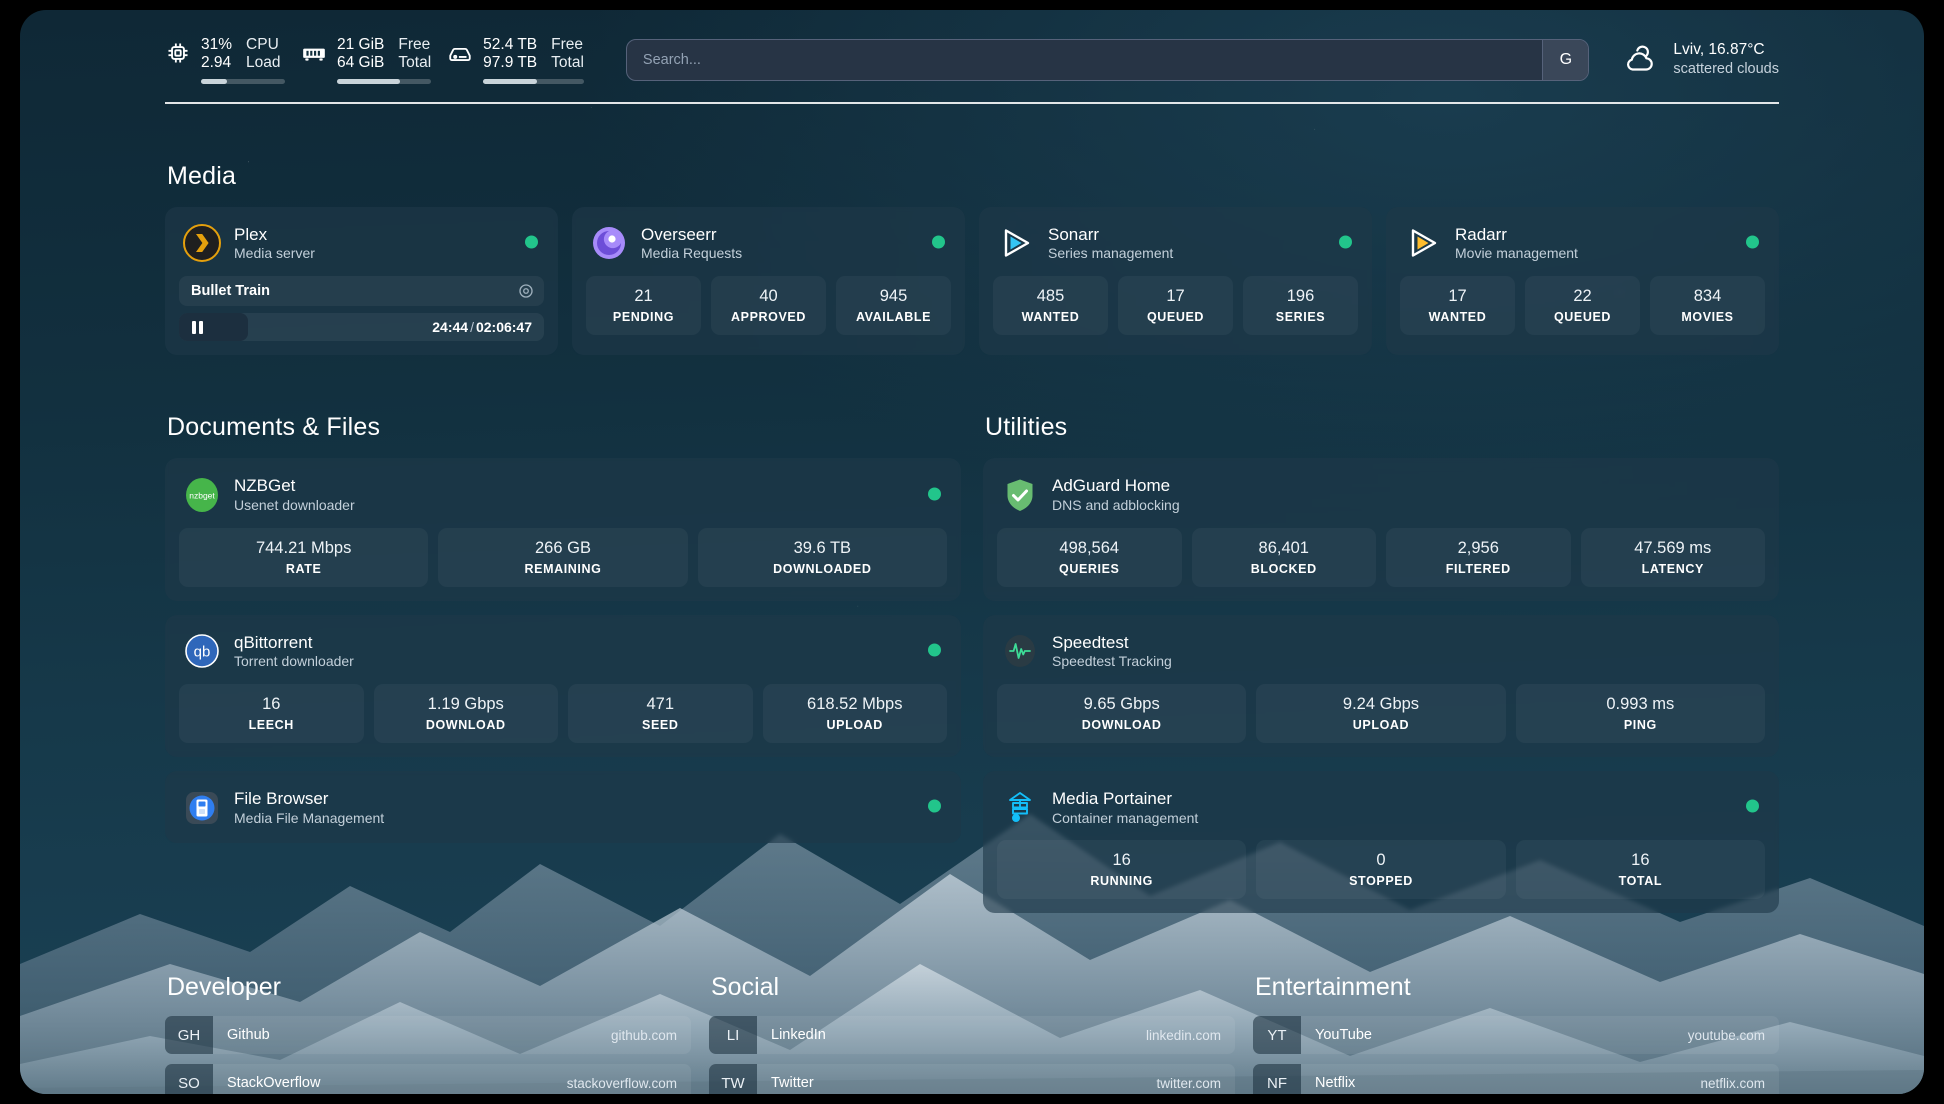  Describe the element at coordinates (1300, 296) in the screenshot. I see `tile-value: 196` at that location.